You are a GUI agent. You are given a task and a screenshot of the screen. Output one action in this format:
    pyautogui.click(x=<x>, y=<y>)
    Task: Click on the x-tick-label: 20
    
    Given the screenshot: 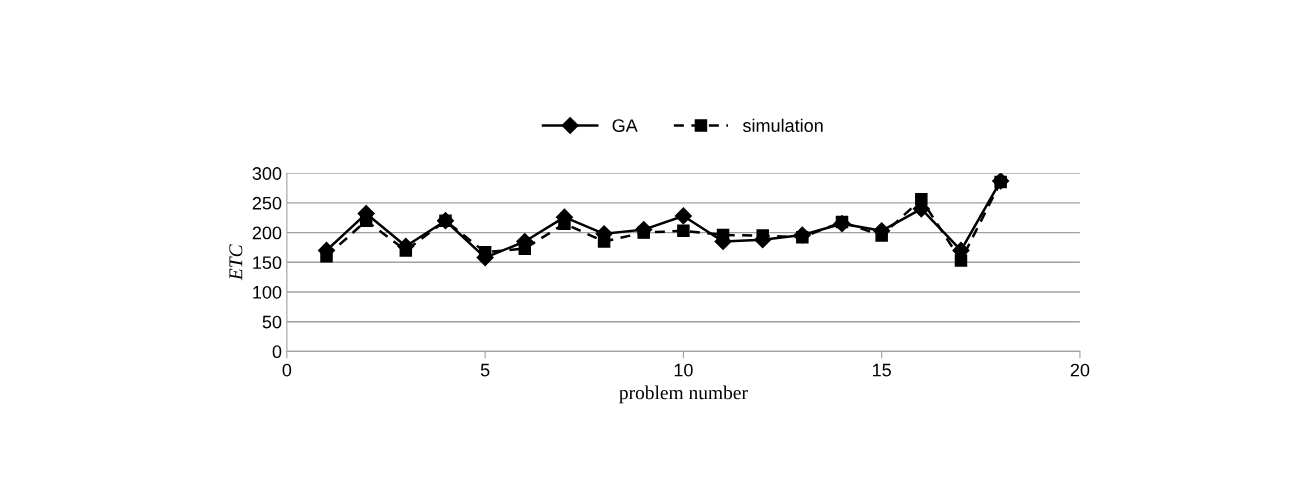 What is the action you would take?
    pyautogui.click(x=1080, y=370)
    